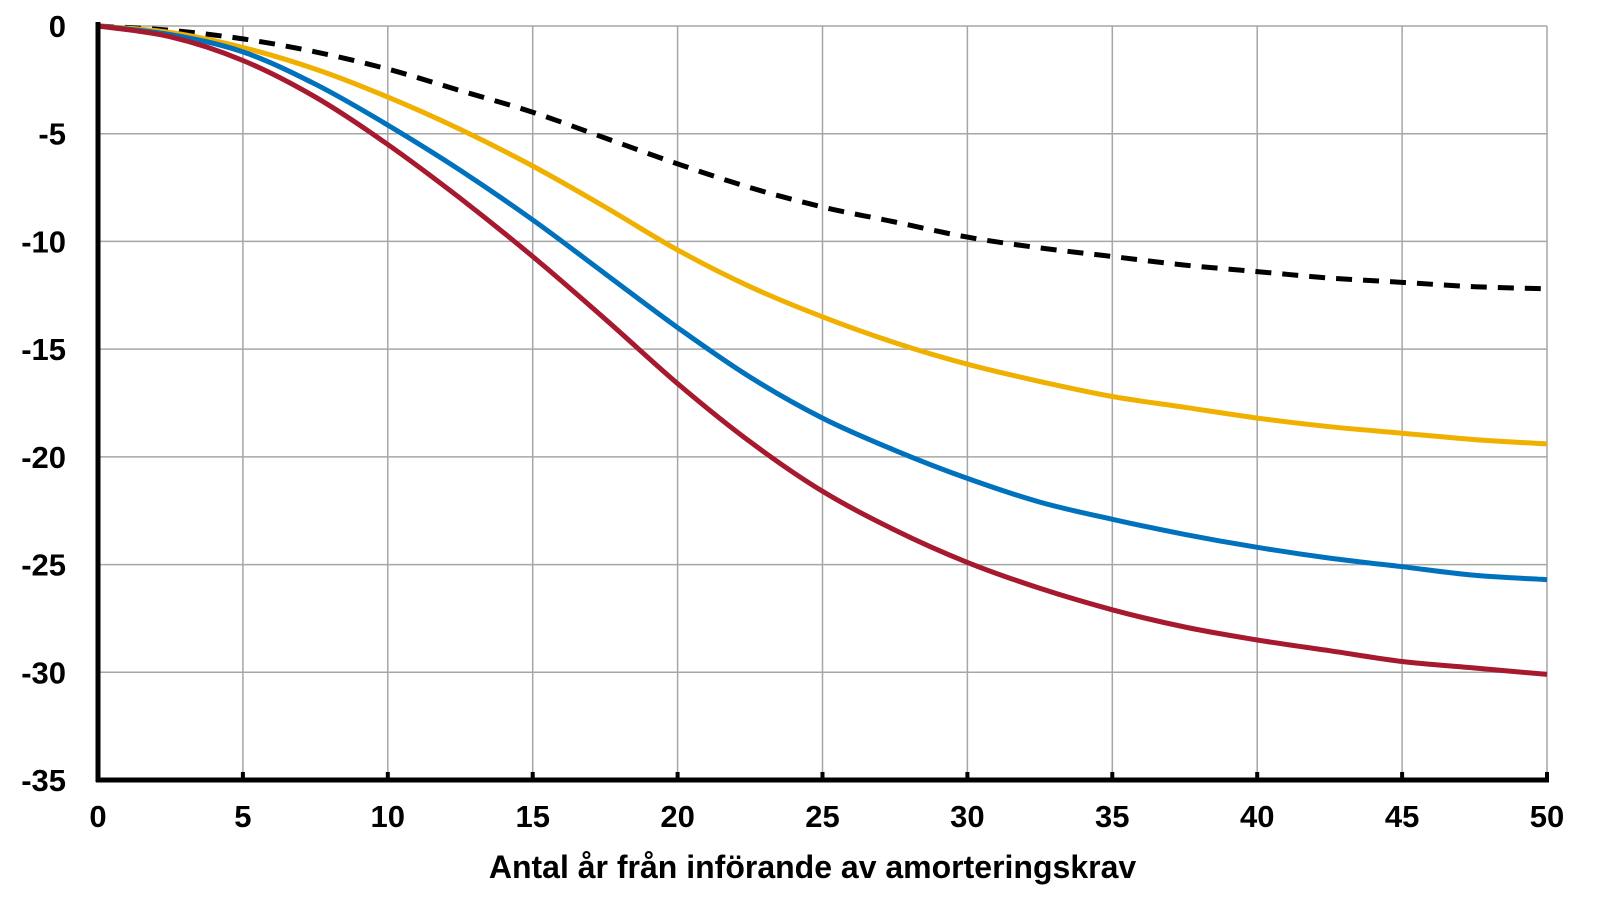 The width and height of the screenshot is (1610, 912). I want to click on x-tick-label: 35, so click(1112, 816).